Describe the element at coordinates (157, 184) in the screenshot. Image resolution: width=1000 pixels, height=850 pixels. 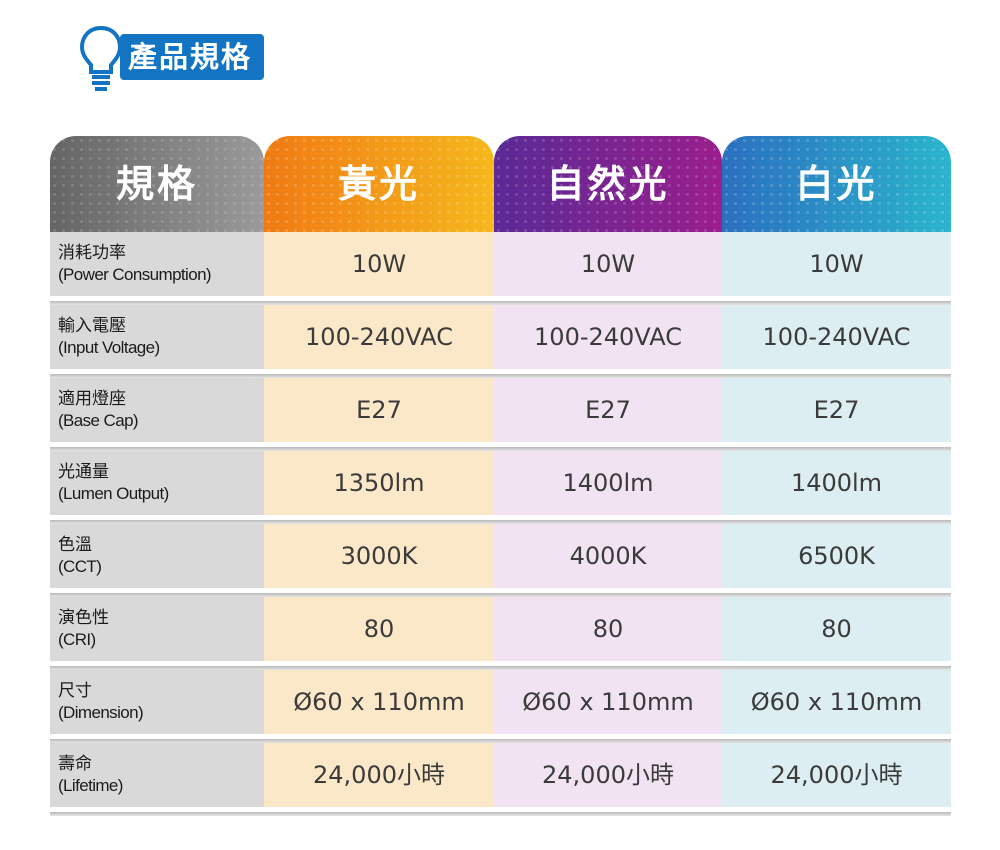
I see `header-spec: 規格` at that location.